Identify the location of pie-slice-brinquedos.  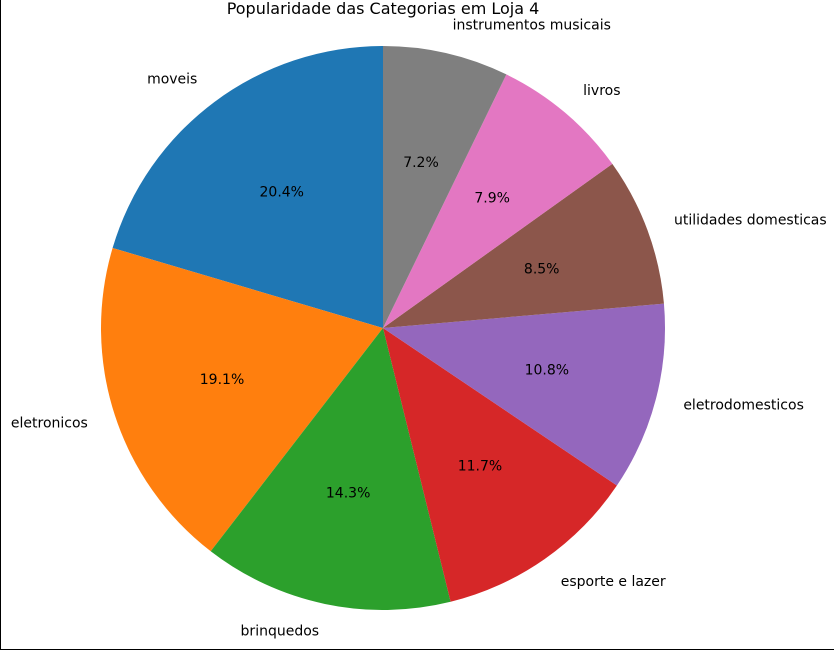
(330, 469).